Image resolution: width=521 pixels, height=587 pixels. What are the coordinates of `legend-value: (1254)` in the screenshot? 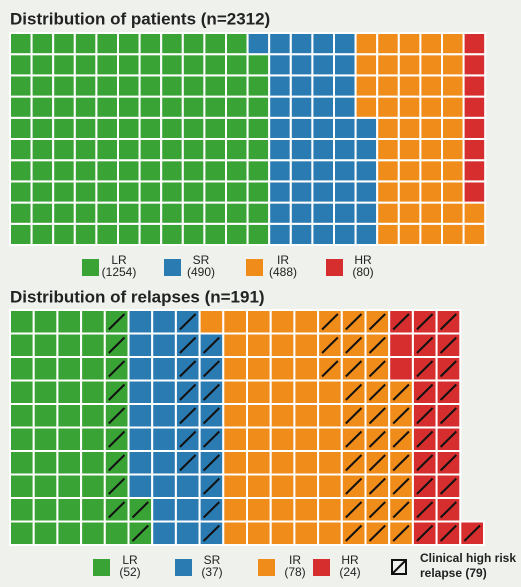 It's located at (119, 272).